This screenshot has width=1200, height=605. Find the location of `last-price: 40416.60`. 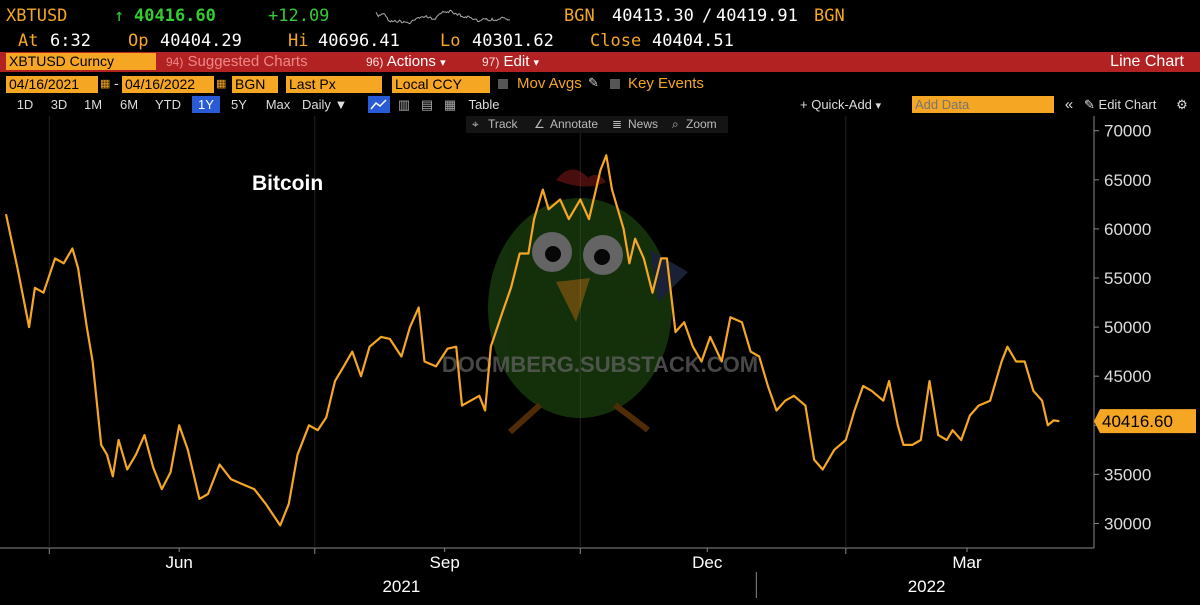

last-price: 40416.60 is located at coordinates (175, 16).